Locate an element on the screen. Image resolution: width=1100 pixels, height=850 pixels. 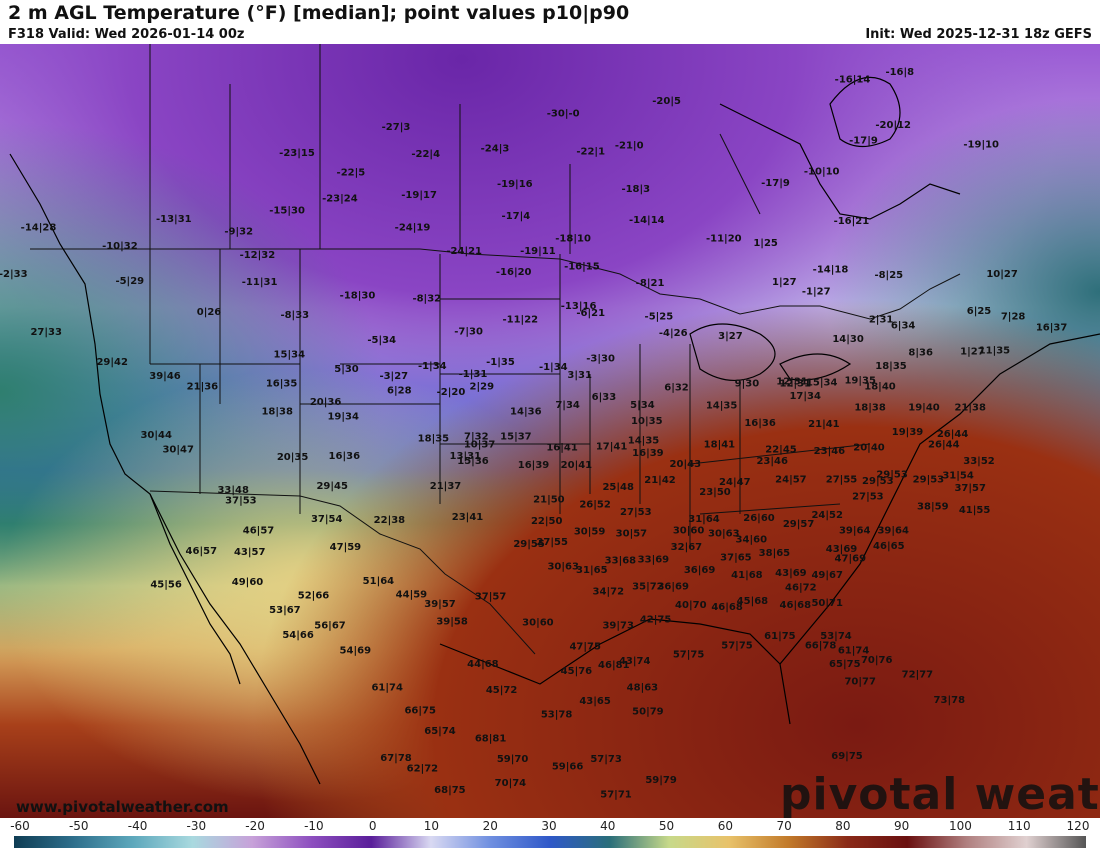
point-value-label: 21|38 is located at coordinates (970, 408).